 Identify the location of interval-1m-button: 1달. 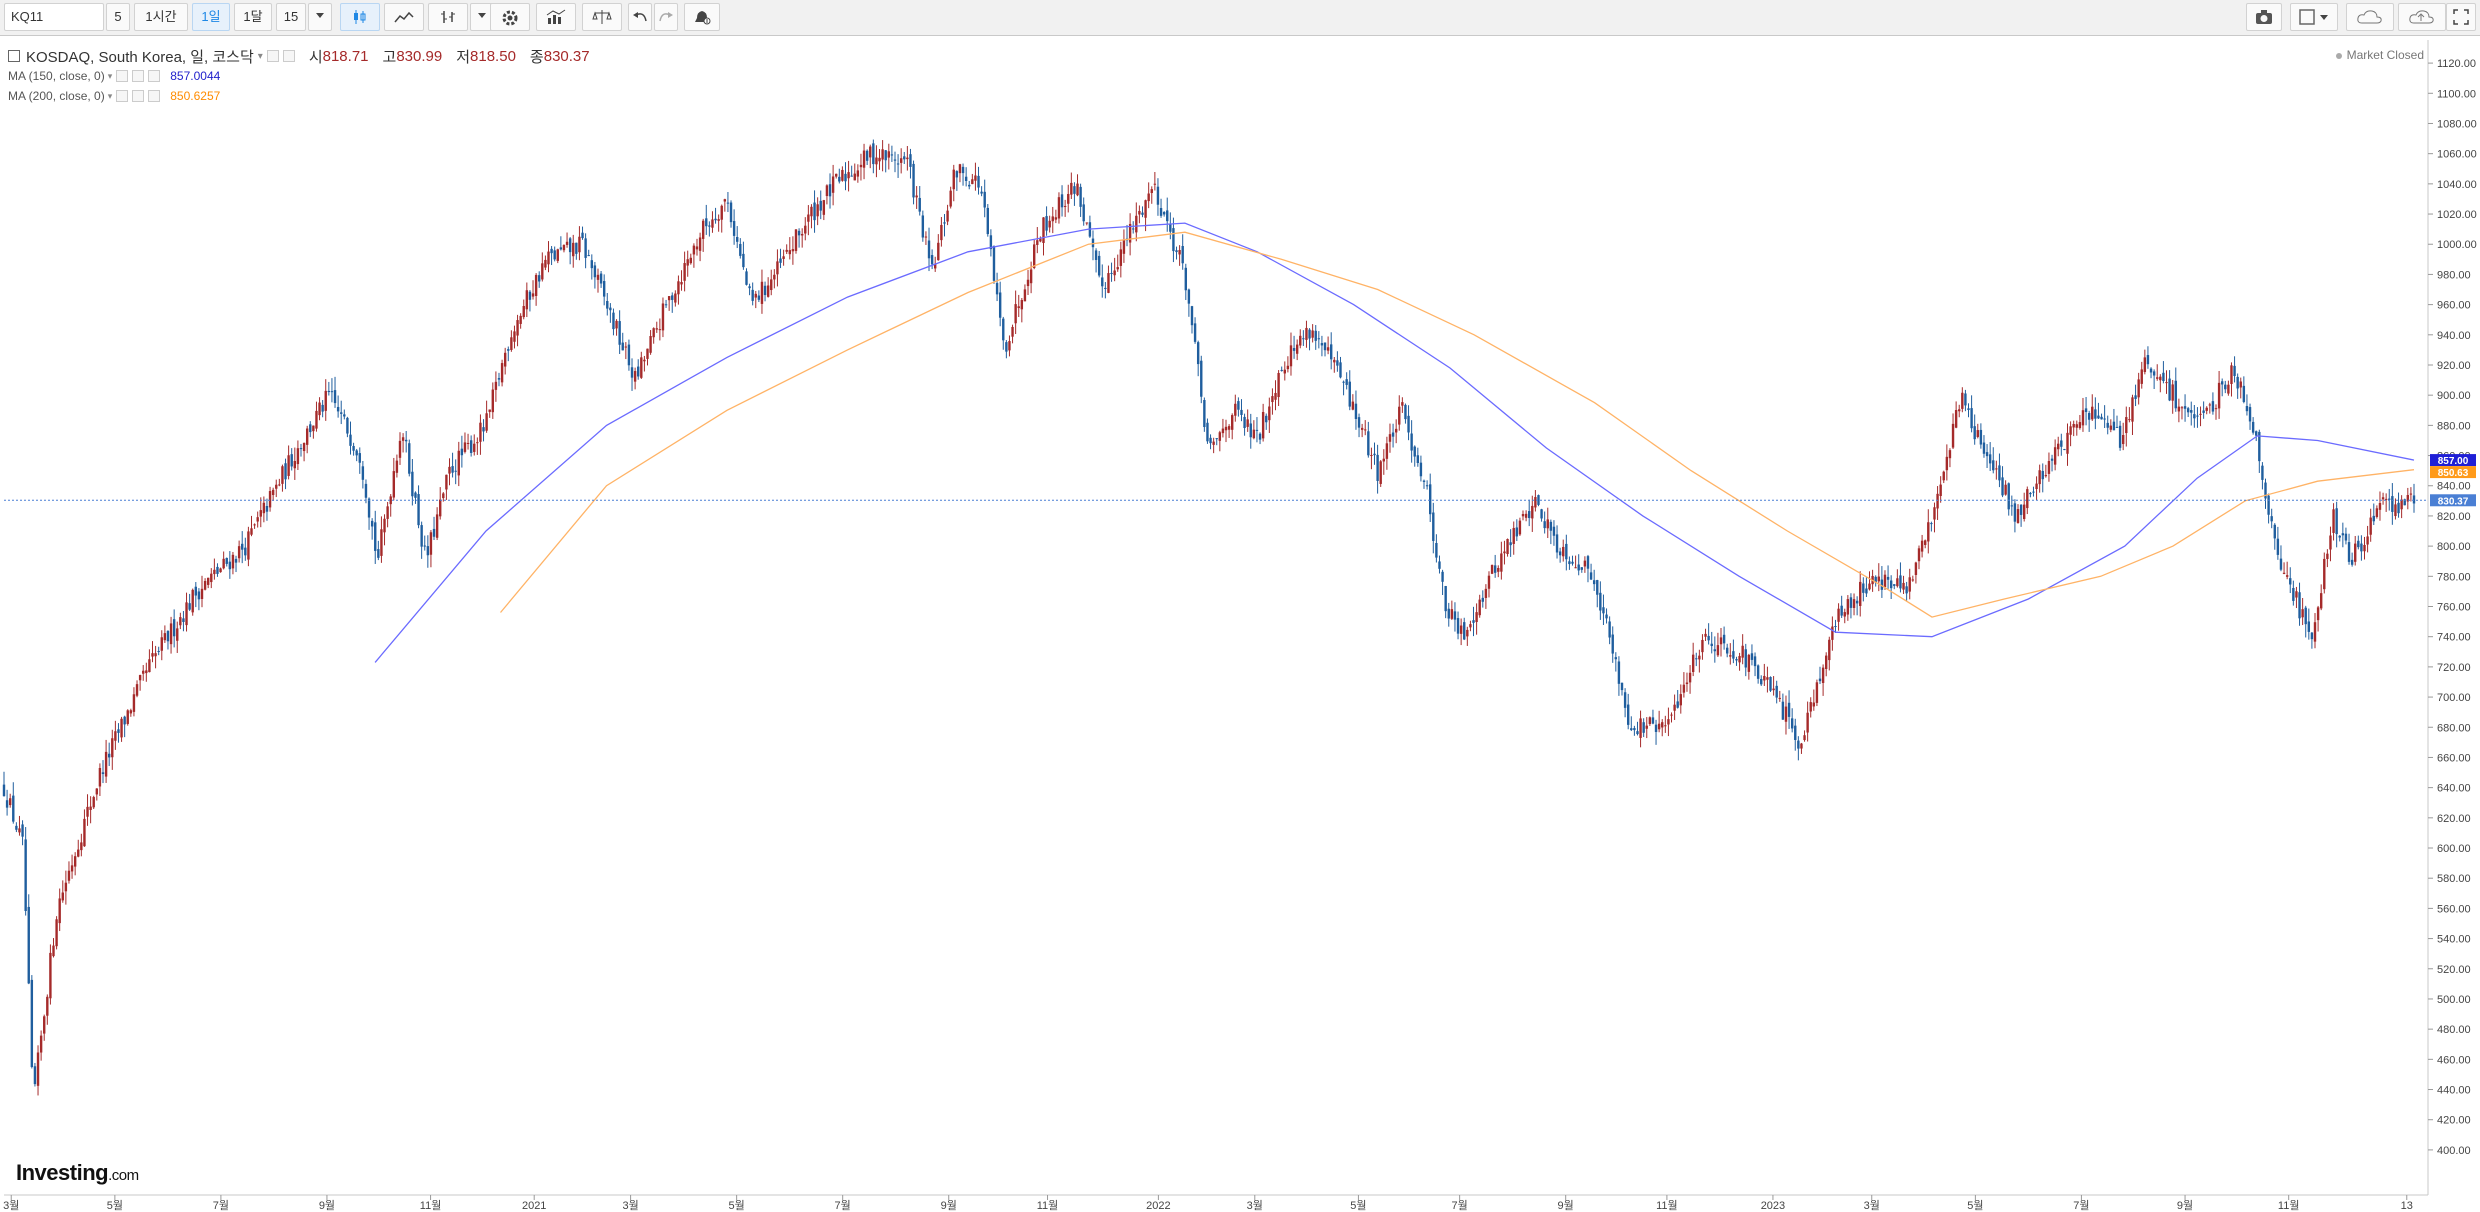
(253, 17).